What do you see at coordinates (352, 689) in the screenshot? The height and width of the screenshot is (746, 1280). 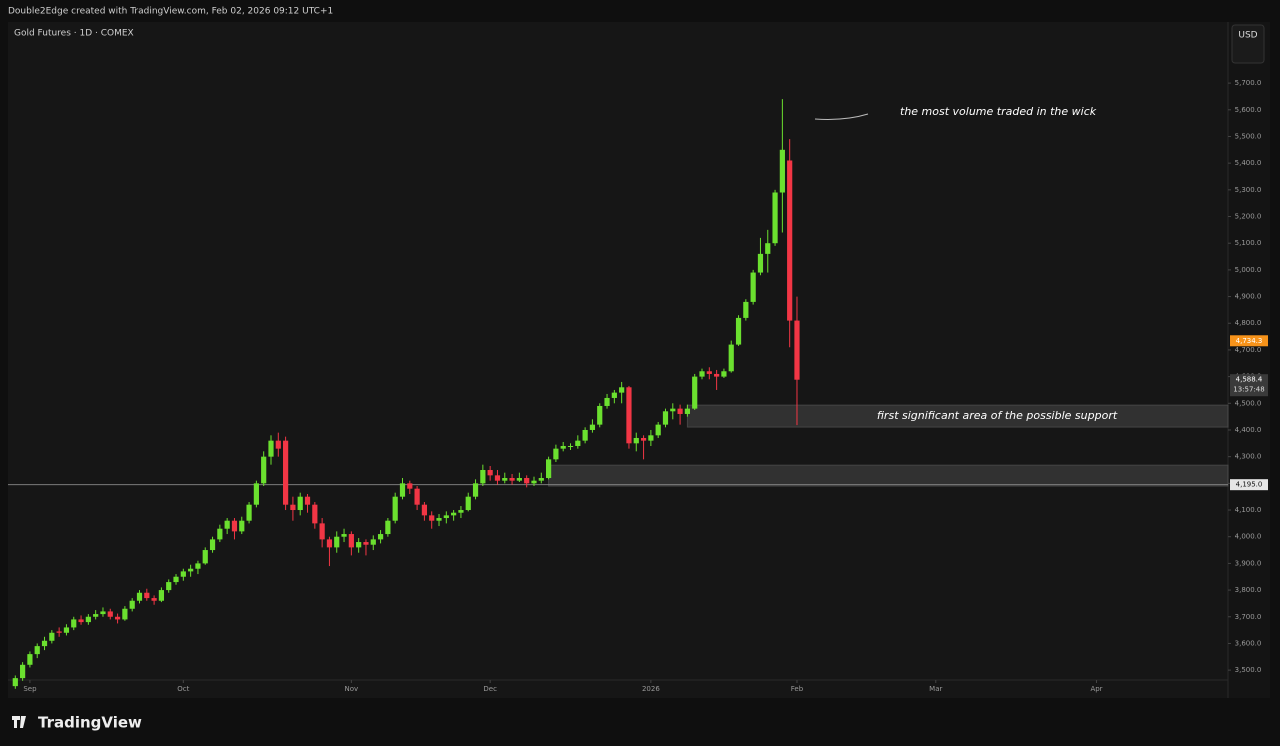 I see `x-tick-label: Nov` at bounding box center [352, 689].